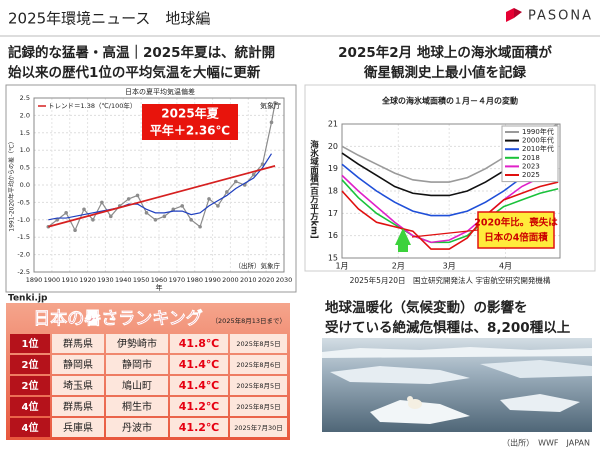  What do you see at coordinates (190, 130) in the screenshot?
I see `callout-text: 平年＋2.36℃` at bounding box center [190, 130].